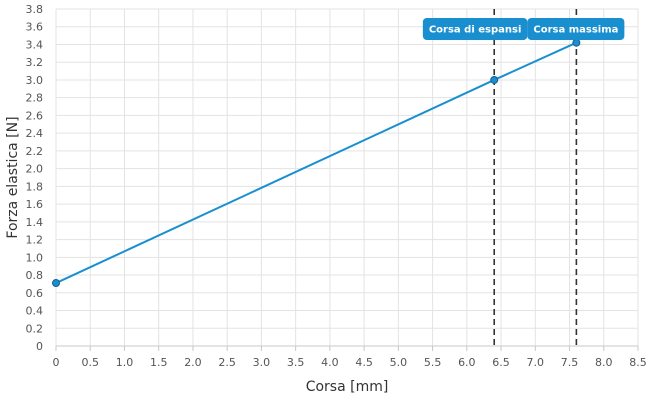  I want to click on y-tick-label: 2.8, so click(35, 98).